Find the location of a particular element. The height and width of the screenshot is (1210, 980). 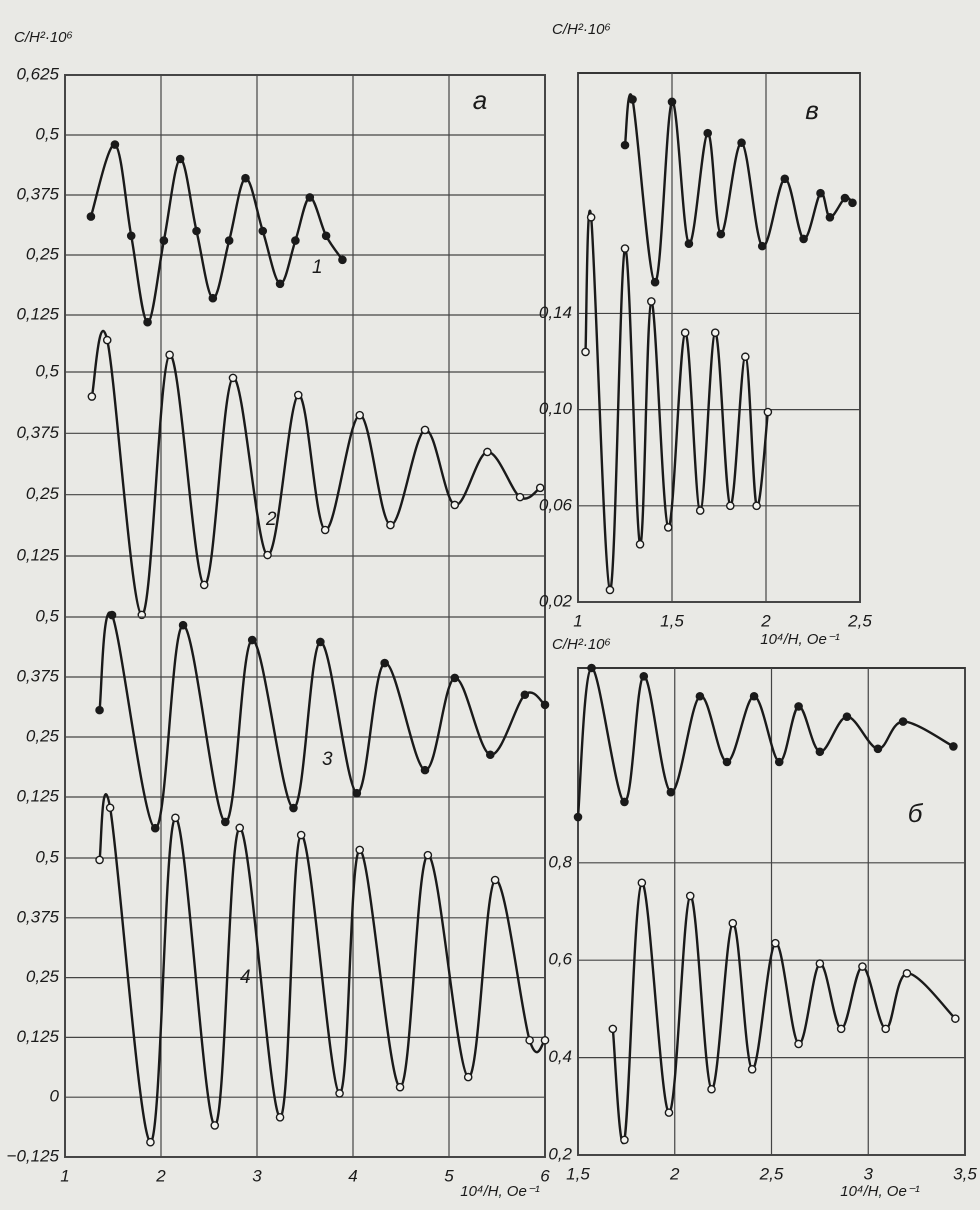

x-tick-label: 3,5 is located at coordinates (965, 1173).